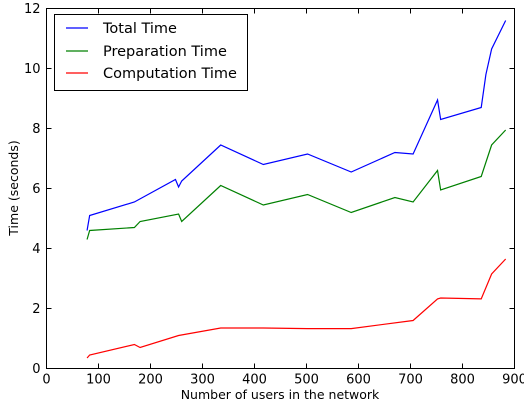 Image resolution: width=524 pixels, height=403 pixels. Describe the element at coordinates (150, 380) in the screenshot. I see `x-tick-label: 200` at that location.